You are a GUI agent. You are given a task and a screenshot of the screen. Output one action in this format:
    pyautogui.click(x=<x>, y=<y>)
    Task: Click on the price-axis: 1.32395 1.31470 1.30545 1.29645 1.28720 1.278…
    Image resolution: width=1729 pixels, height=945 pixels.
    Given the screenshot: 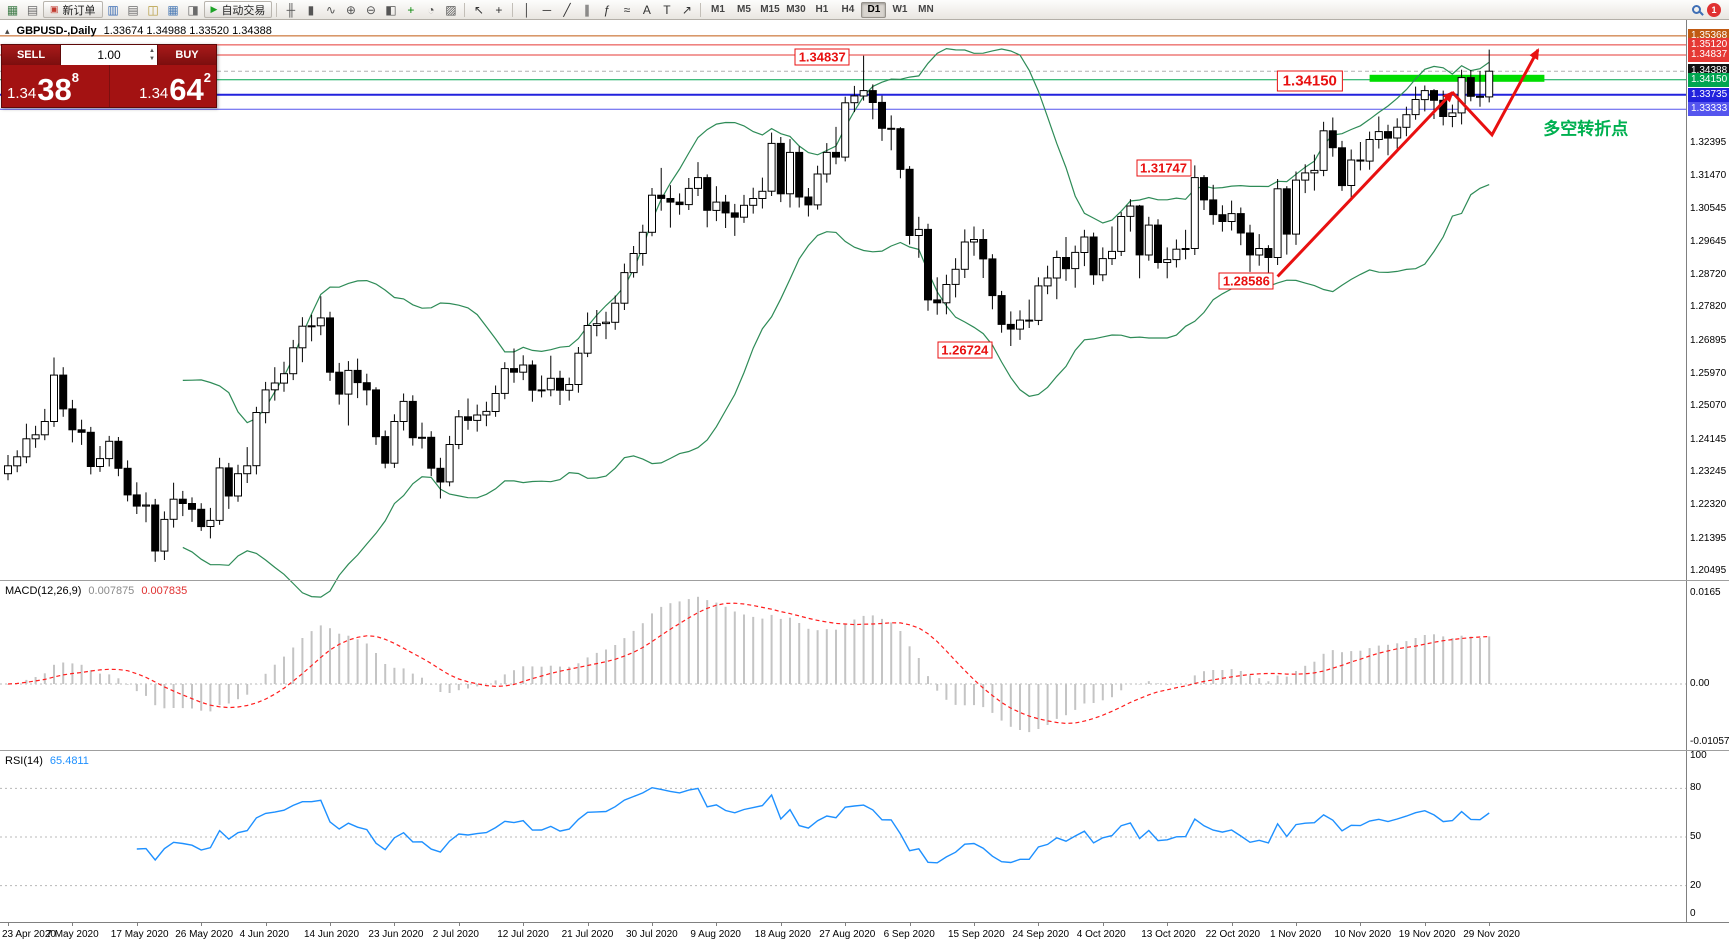 What is the action you would take?
    pyautogui.click(x=1707, y=471)
    